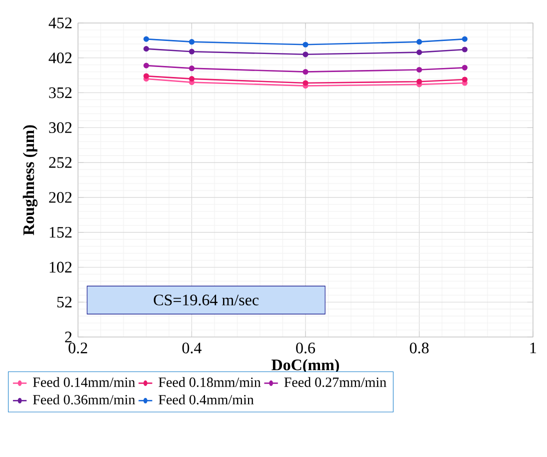 The width and height of the screenshot is (547, 457). Describe the element at coordinates (305, 366) in the screenshot. I see `x-axis-title: DoC(mm)` at that location.